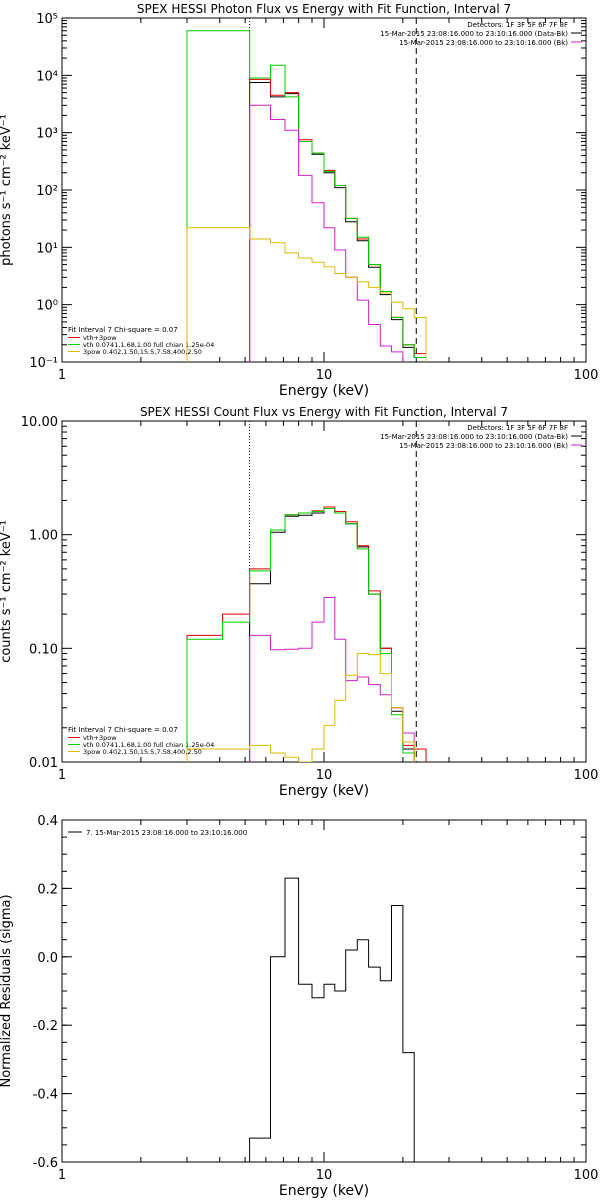 This screenshot has width=600, height=1200. I want to click on y-tick-label: 0.4, so click(47, 821).